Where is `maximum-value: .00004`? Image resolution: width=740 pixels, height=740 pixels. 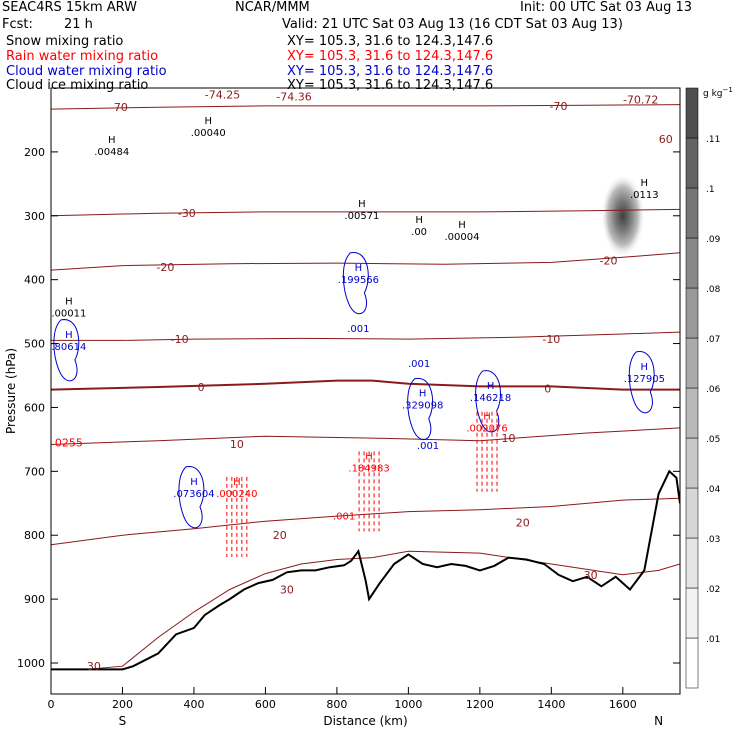
maximum-value: .00004 is located at coordinates (461, 237).